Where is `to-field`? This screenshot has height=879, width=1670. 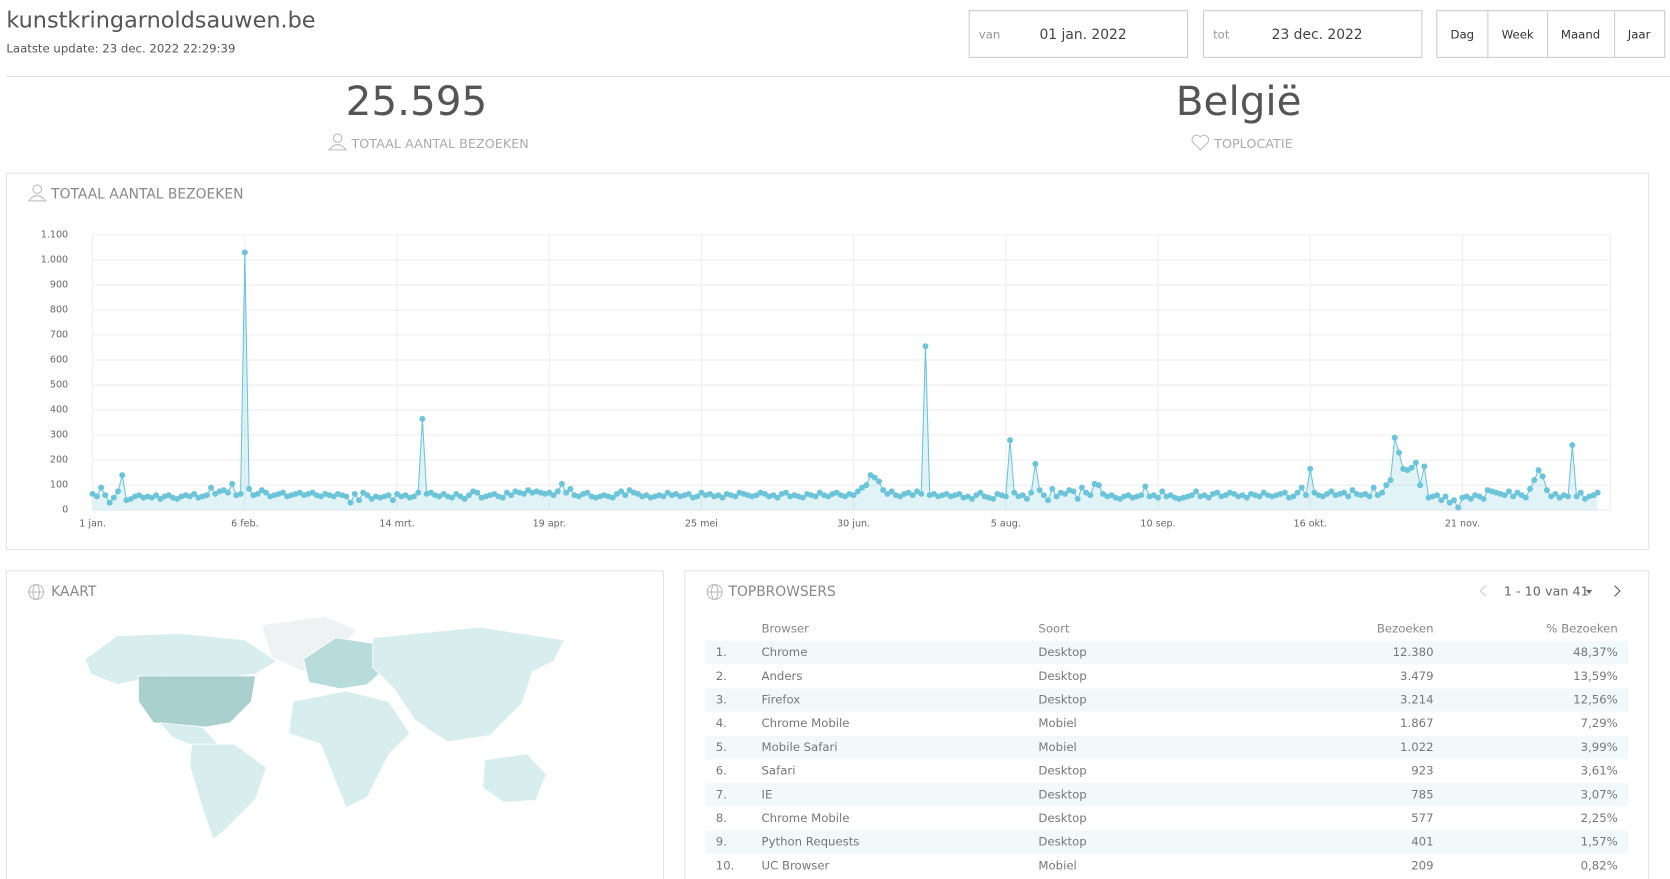 to-field is located at coordinates (1312, 34).